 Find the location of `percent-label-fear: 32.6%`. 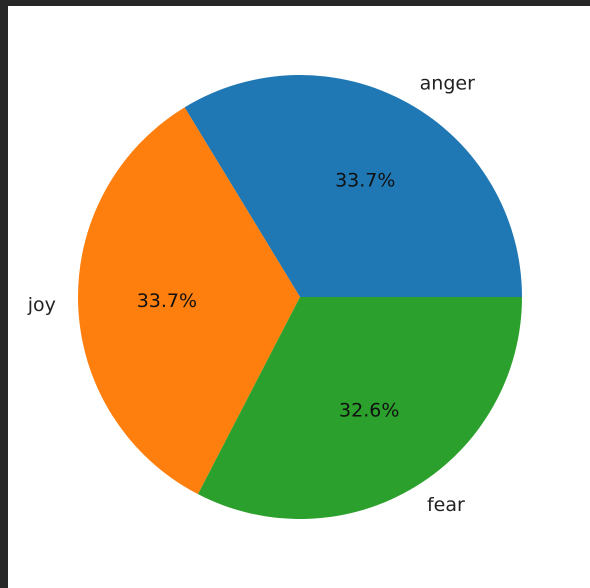

percent-label-fear: 32.6% is located at coordinates (369, 410).